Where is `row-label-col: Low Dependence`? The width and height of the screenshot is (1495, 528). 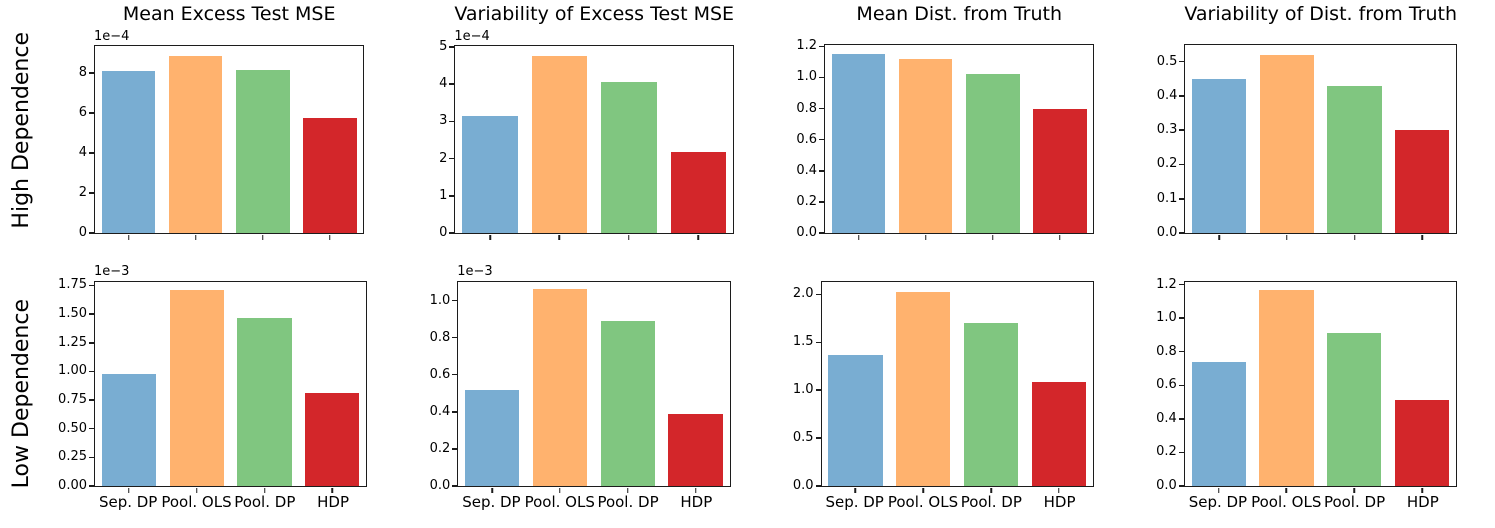
row-label-col: Low Dependence is located at coordinates (21, 394).